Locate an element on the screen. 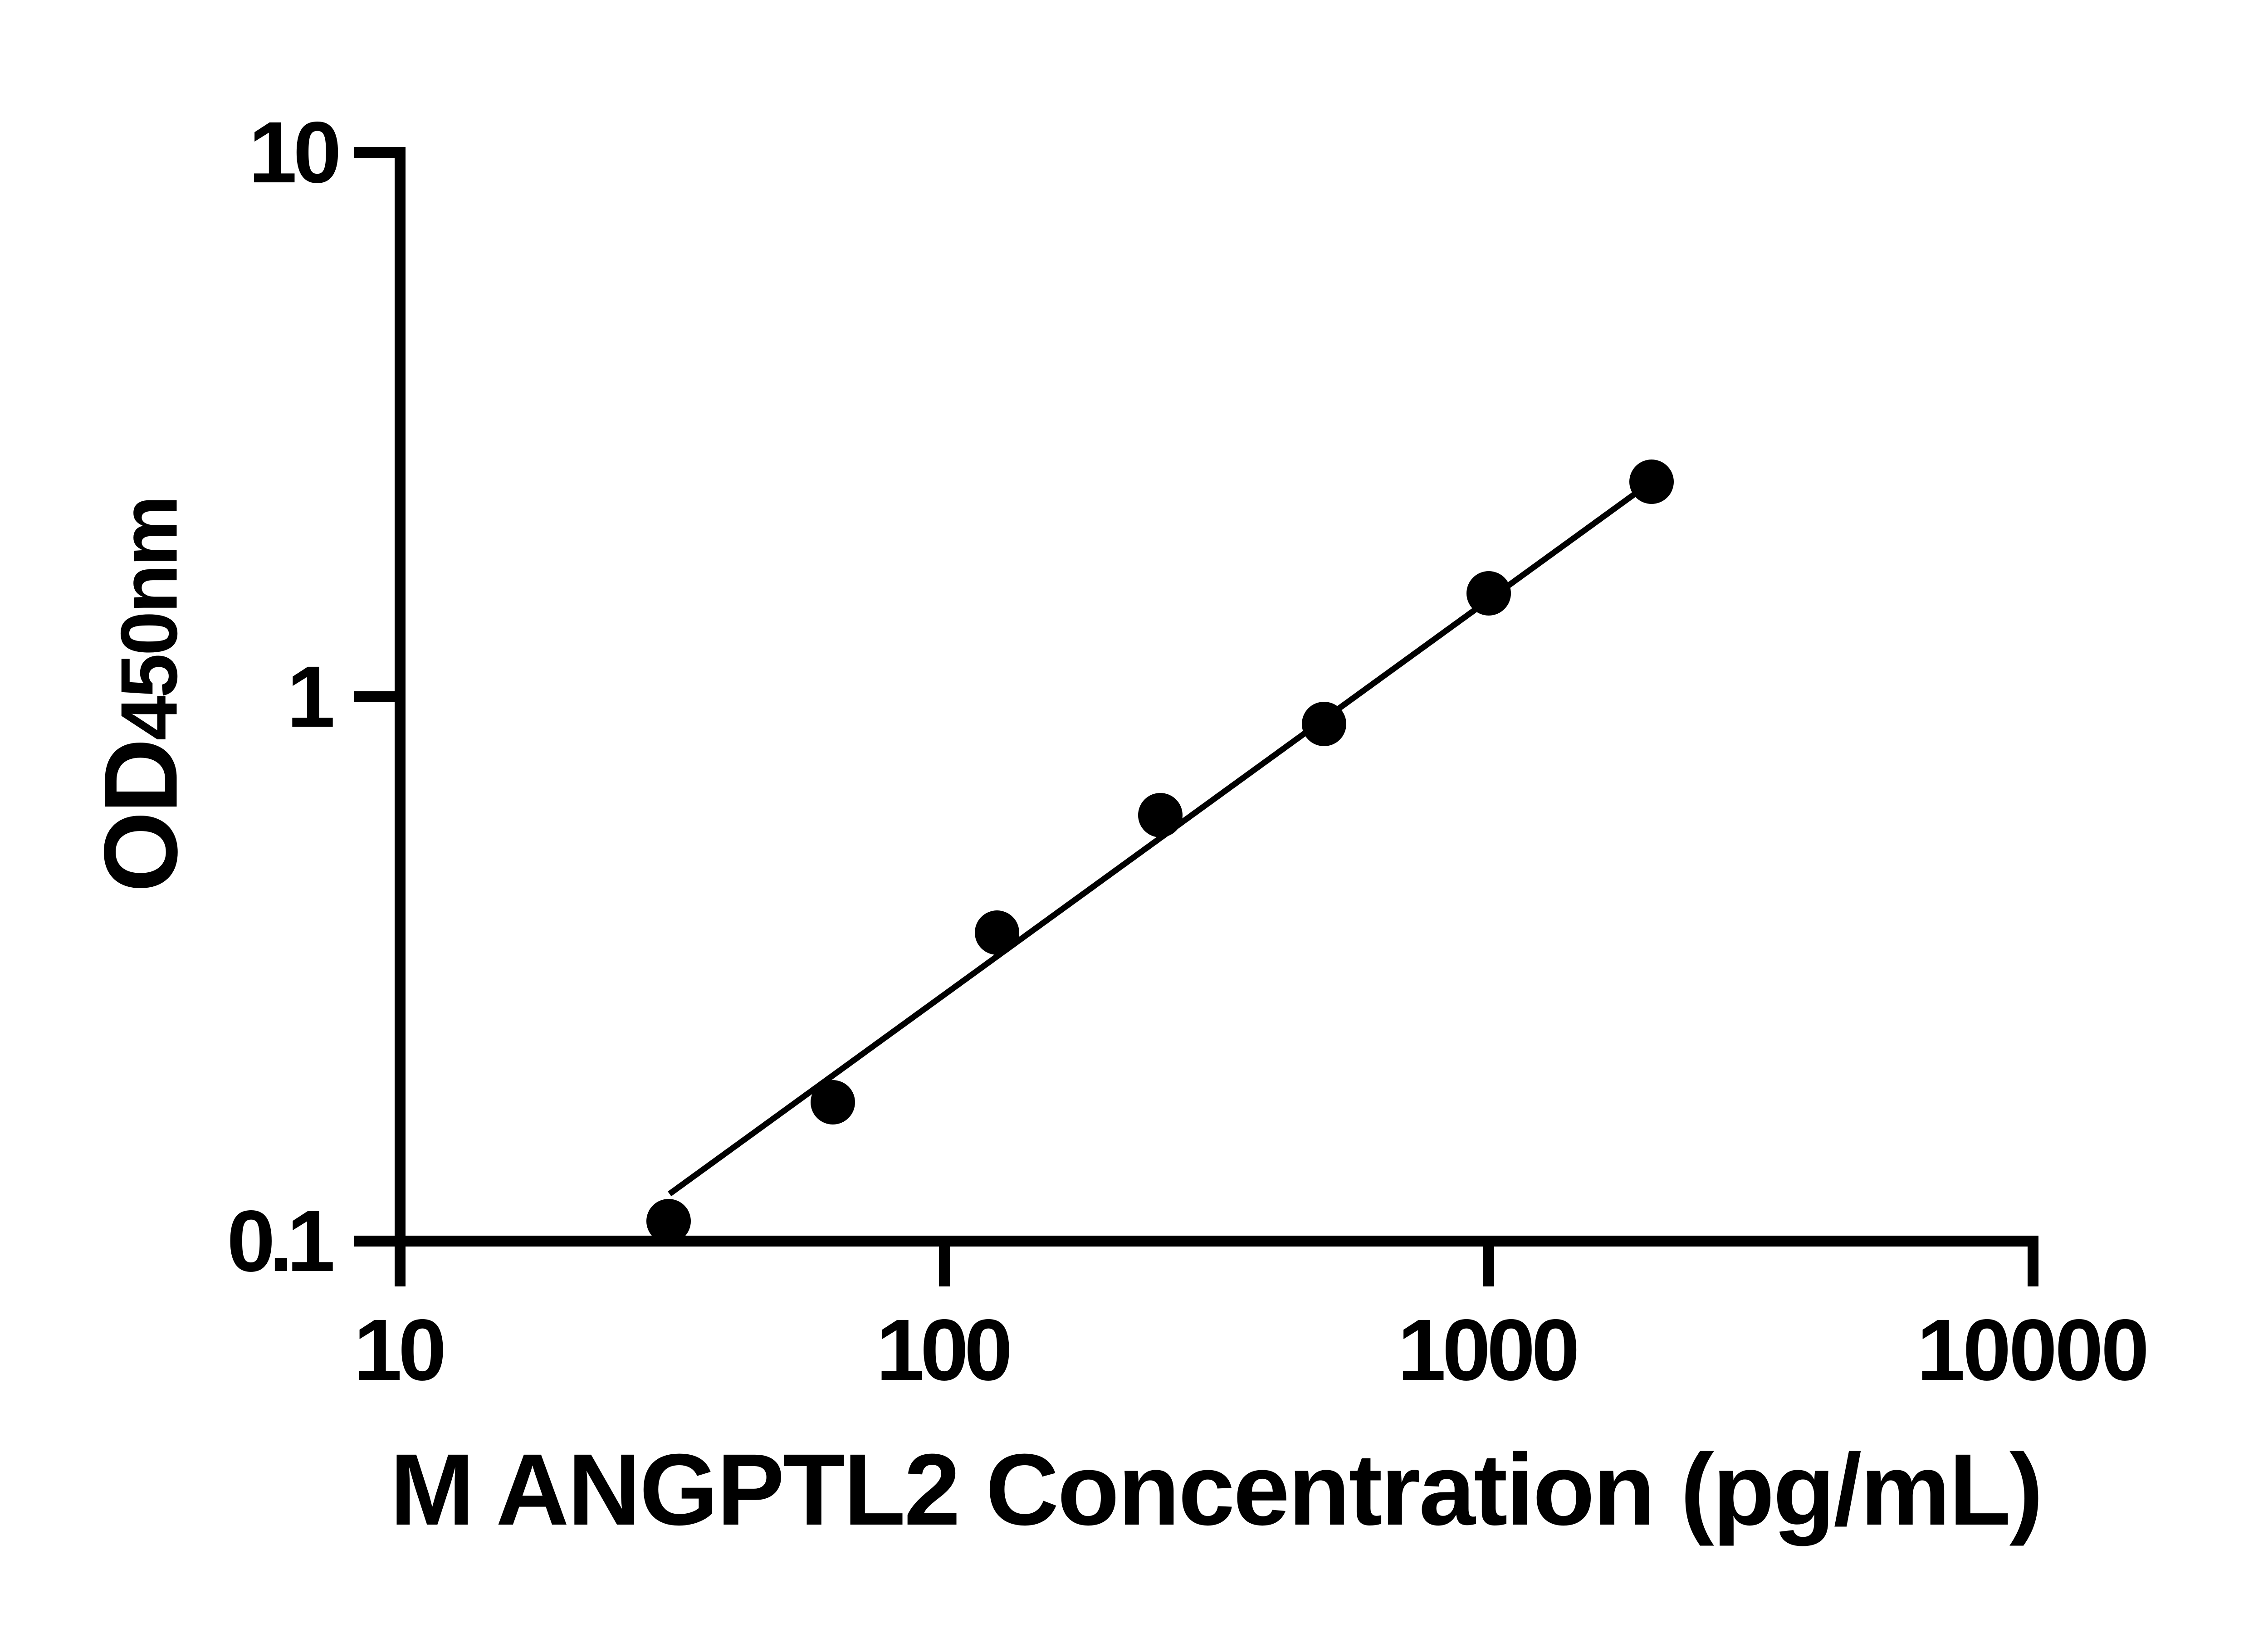  svg-text: 100 is located at coordinates (944, 1349).